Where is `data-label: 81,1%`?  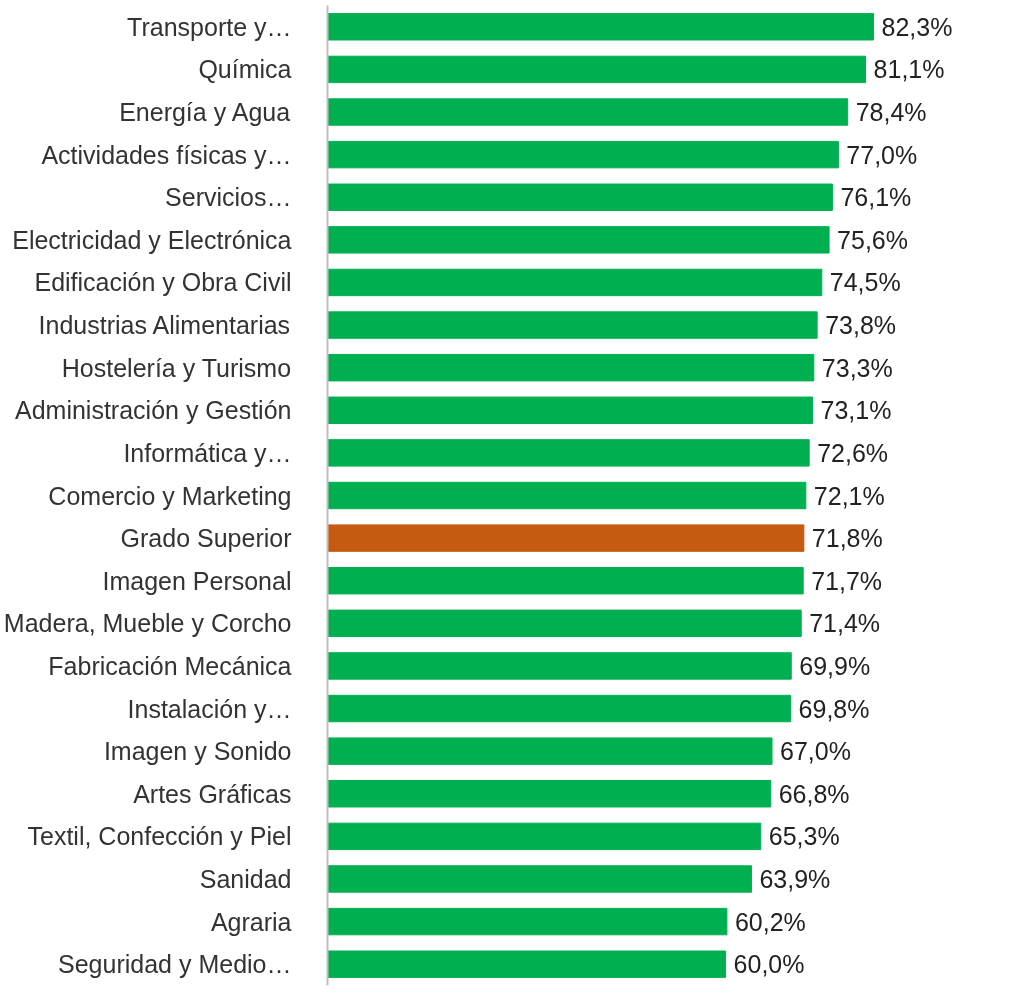 data-label: 81,1% is located at coordinates (909, 69).